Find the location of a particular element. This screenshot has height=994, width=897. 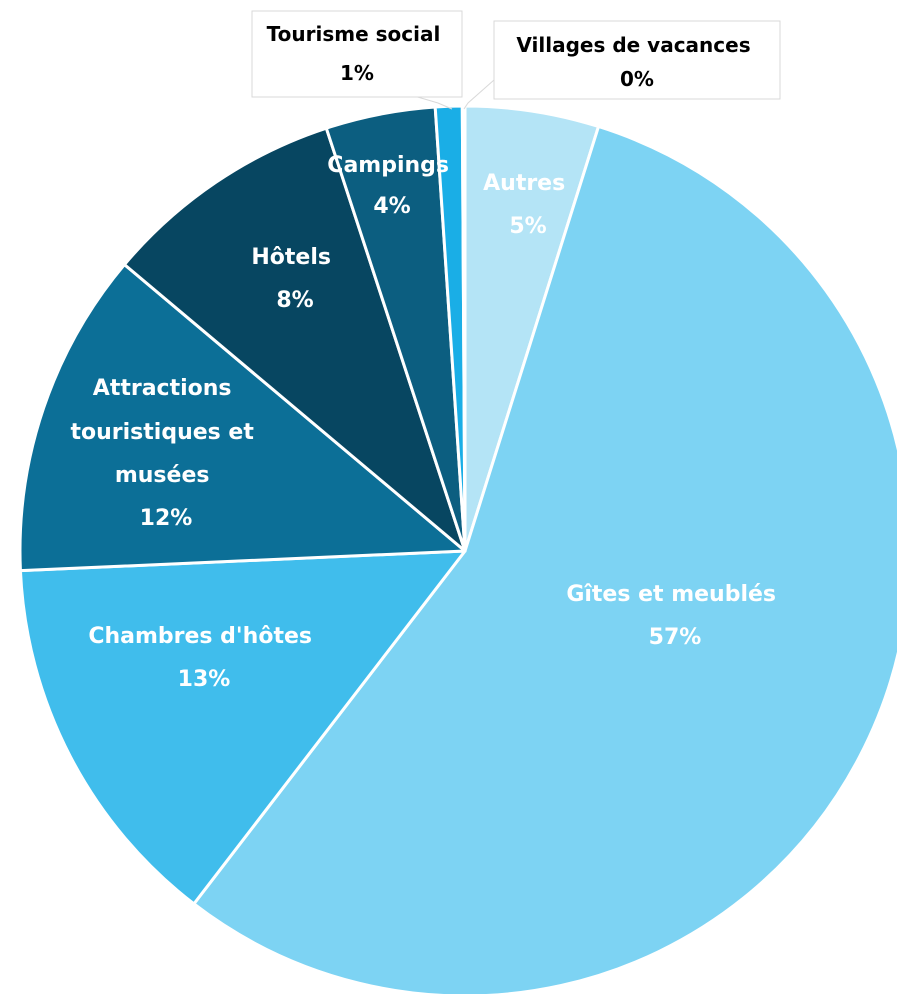

label-villages-de-vacances: Villages de vacances 0% is located at coordinates (636, 62).